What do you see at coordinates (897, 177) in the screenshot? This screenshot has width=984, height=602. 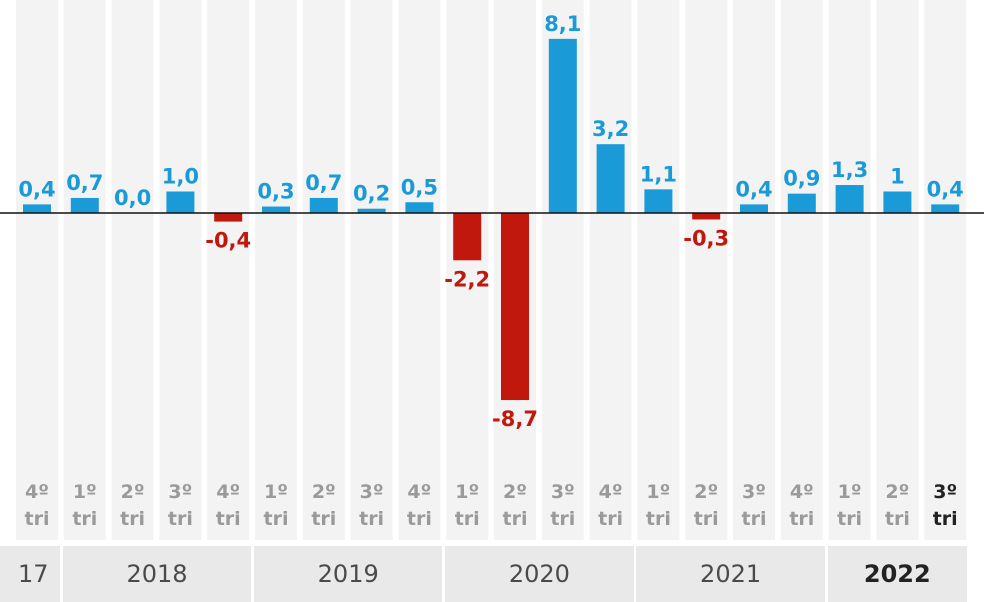 I see `value-label: 1` at bounding box center [897, 177].